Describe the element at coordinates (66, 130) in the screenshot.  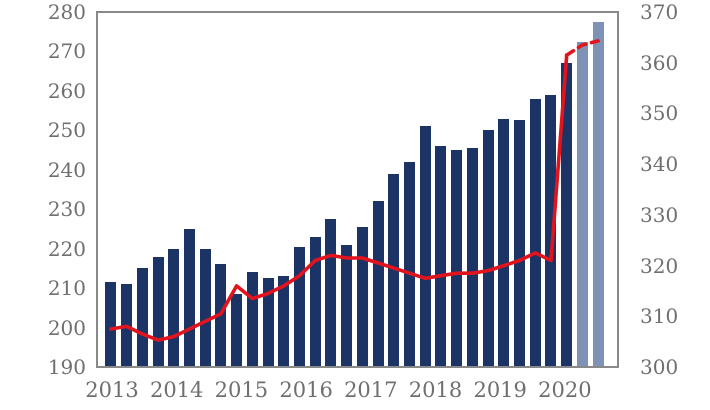
I see `y-axis-left-tick-label: 250` at that location.